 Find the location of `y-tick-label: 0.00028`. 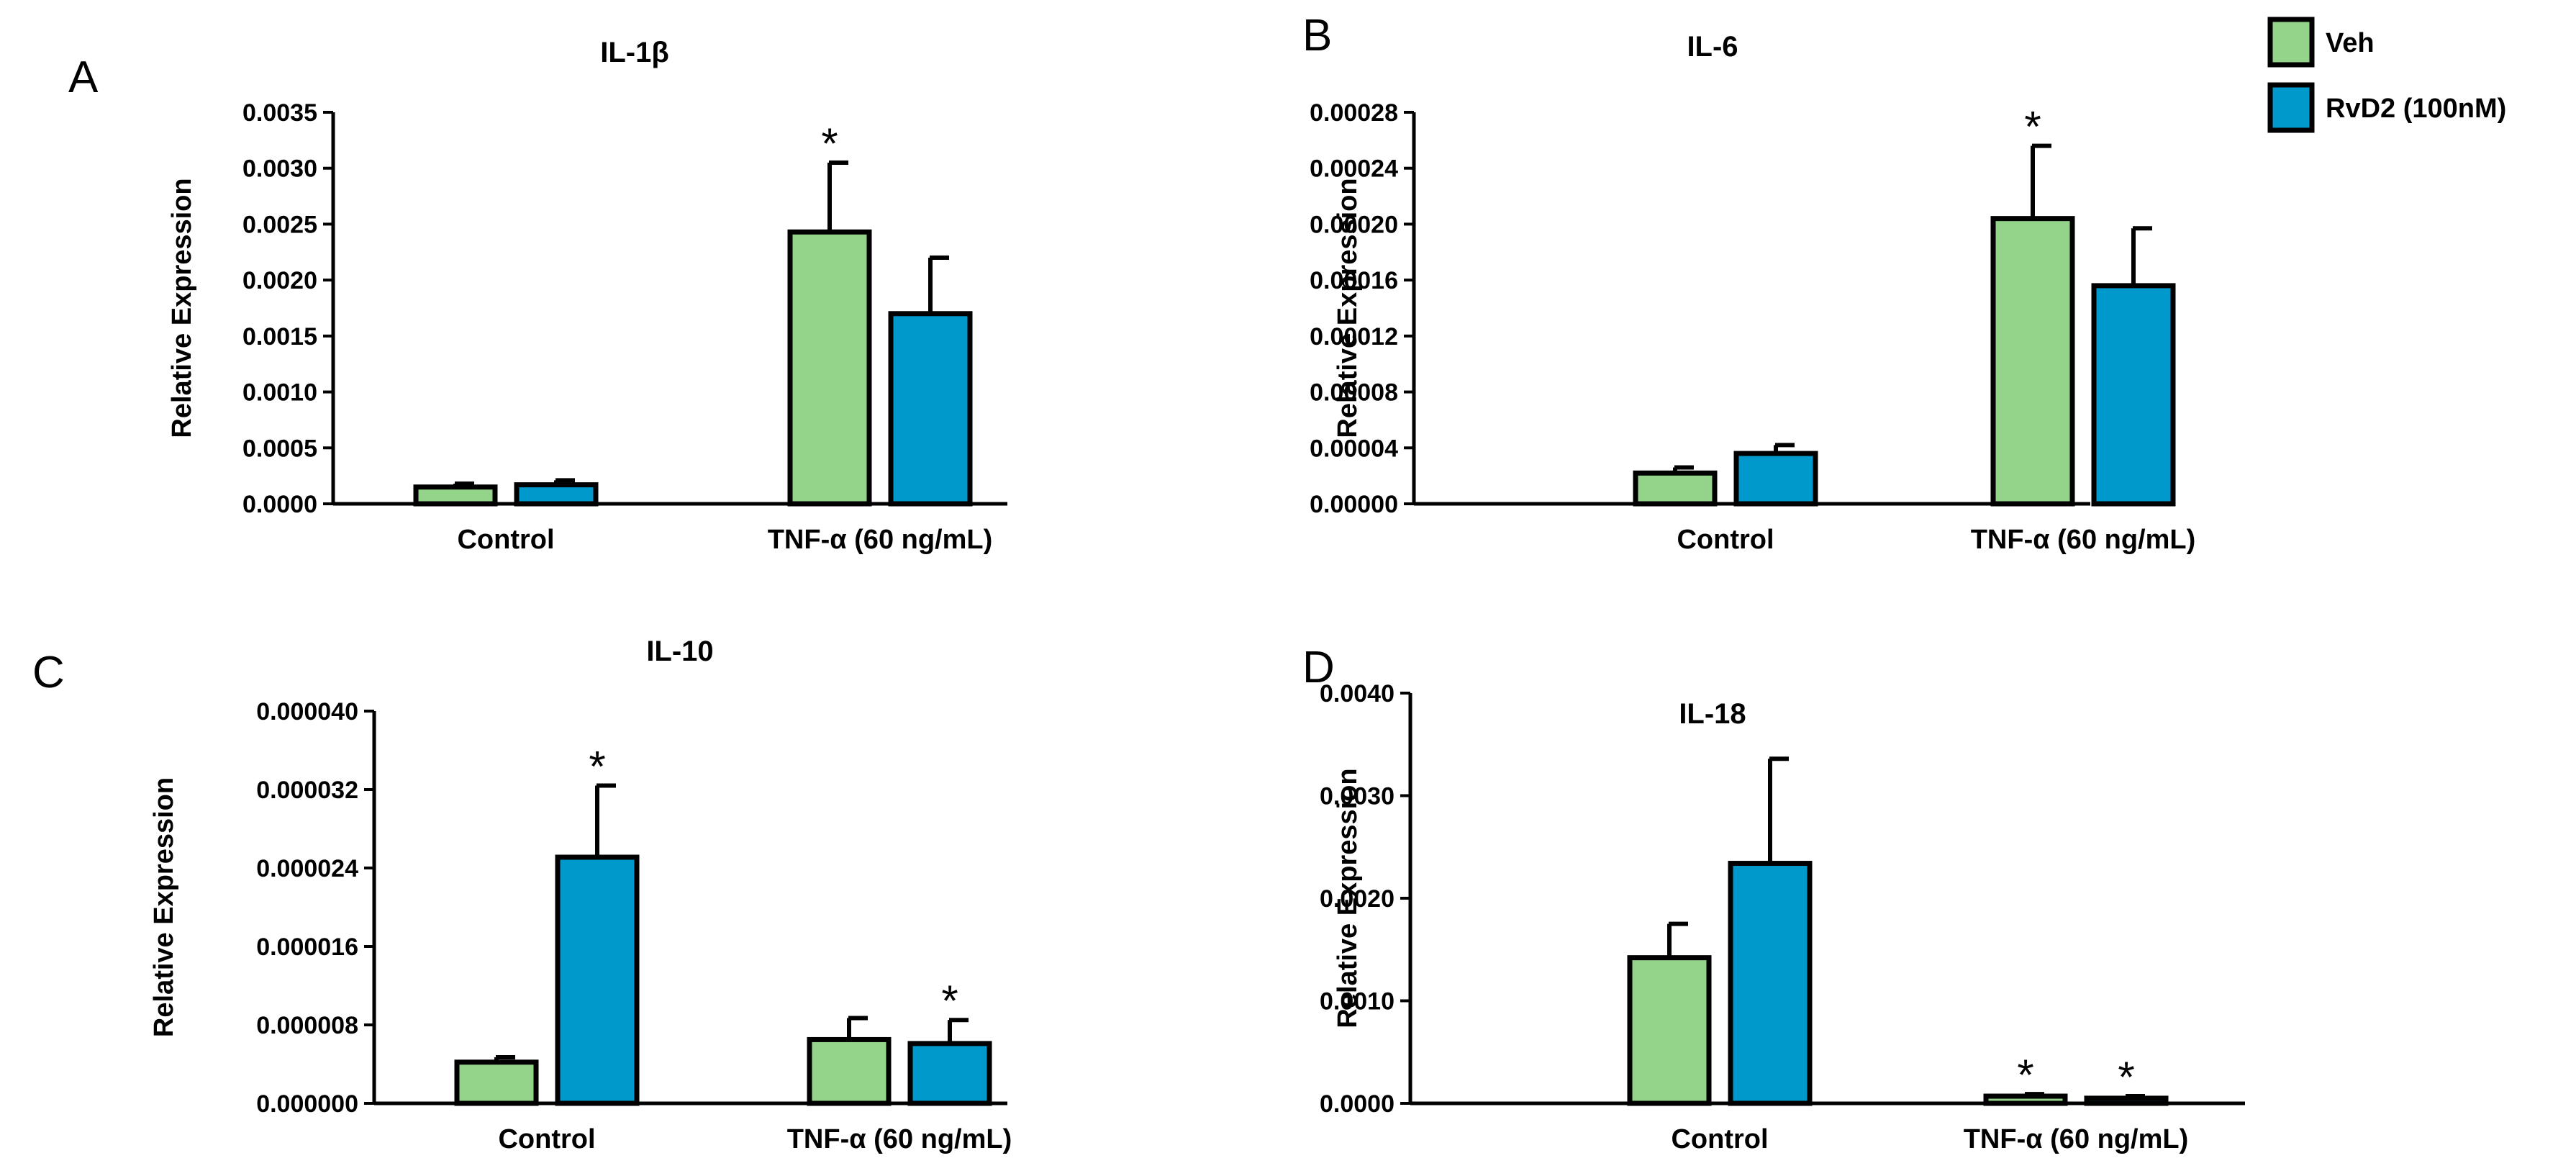

y-tick-label: 0.00028 is located at coordinates (1354, 113).